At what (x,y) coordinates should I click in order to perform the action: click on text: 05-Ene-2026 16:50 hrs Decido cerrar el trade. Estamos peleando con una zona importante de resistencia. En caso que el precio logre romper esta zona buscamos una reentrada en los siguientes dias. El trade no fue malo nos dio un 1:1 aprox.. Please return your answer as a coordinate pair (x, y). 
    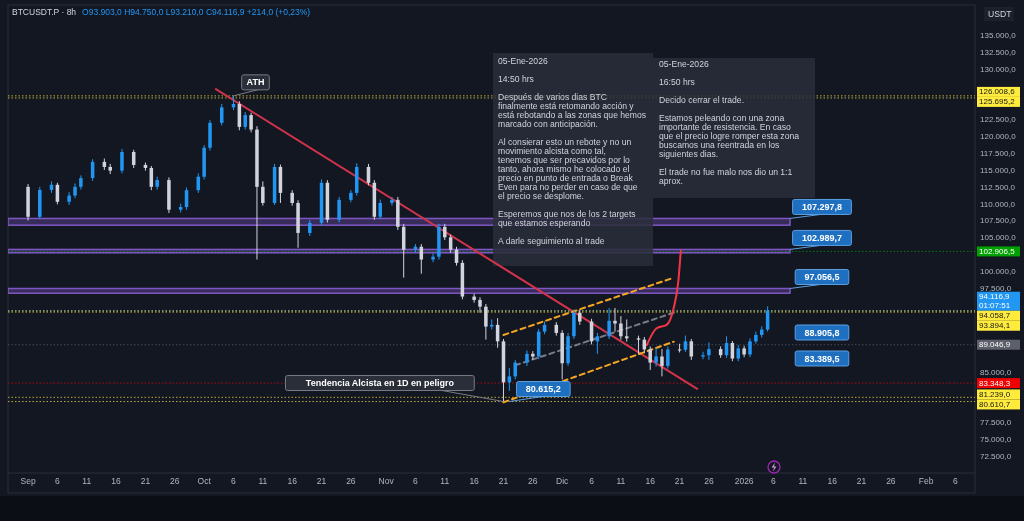
    Looking at the image, I should click on (729, 122).